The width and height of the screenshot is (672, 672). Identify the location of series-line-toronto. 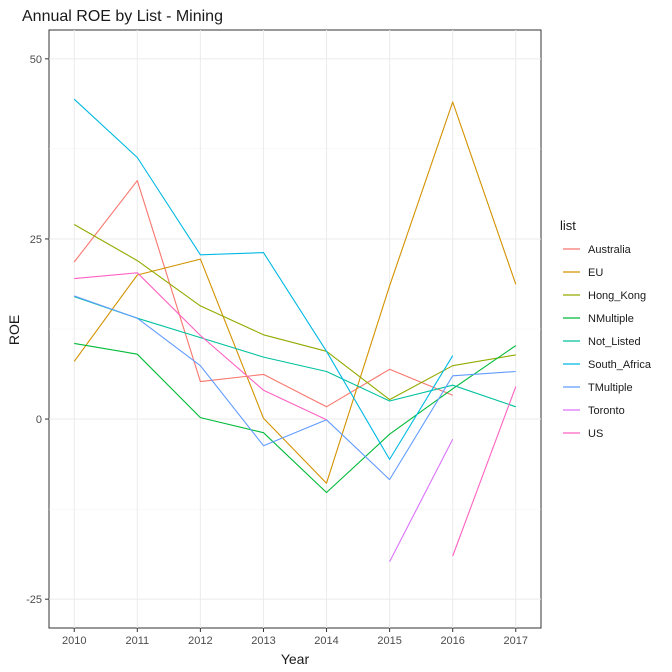
(421, 500).